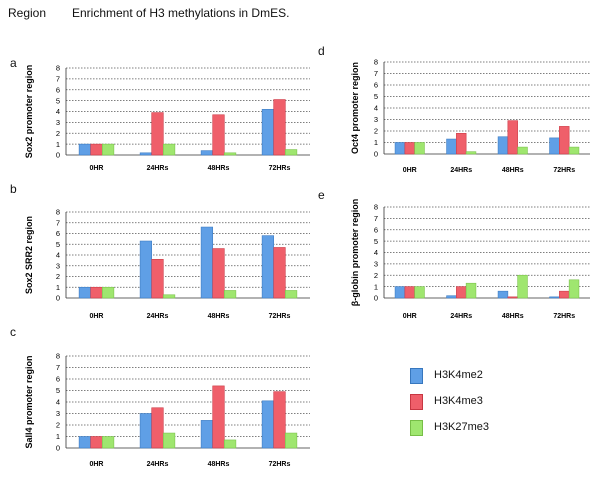 This screenshot has width=600, height=478. What do you see at coordinates (29, 401) in the screenshot?
I see `y-axis-label: Sall4 promoter region` at bounding box center [29, 401].